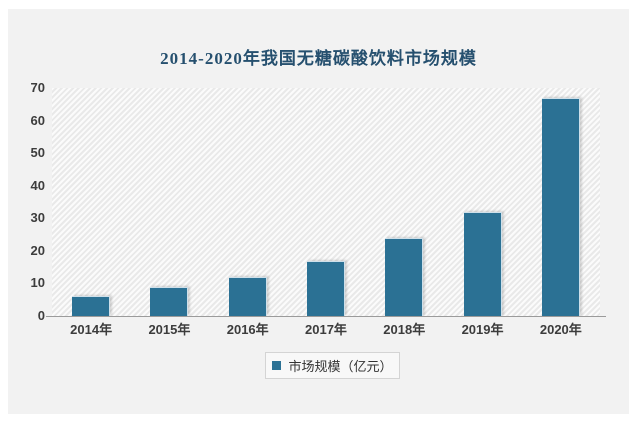 The image size is (640, 427). I want to click on x-axis-tick-label: 2018年, so click(404, 329).